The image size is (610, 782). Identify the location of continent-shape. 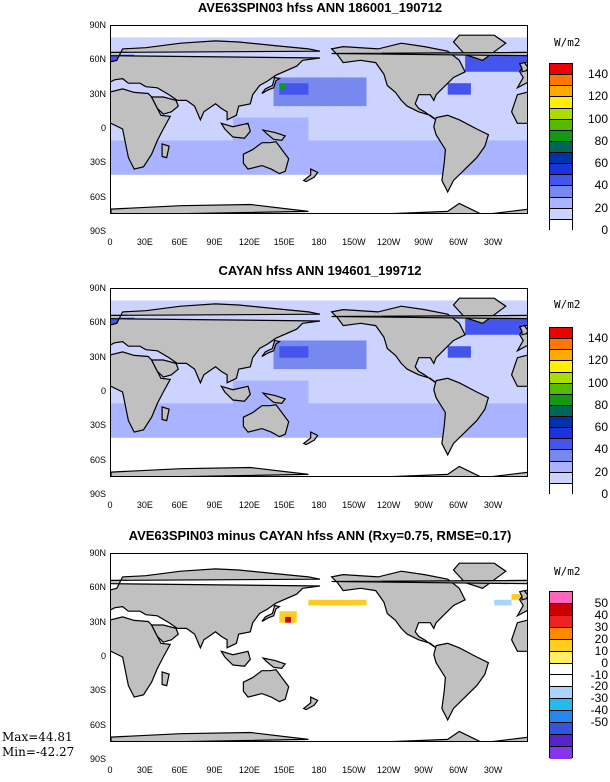
(459, 207).